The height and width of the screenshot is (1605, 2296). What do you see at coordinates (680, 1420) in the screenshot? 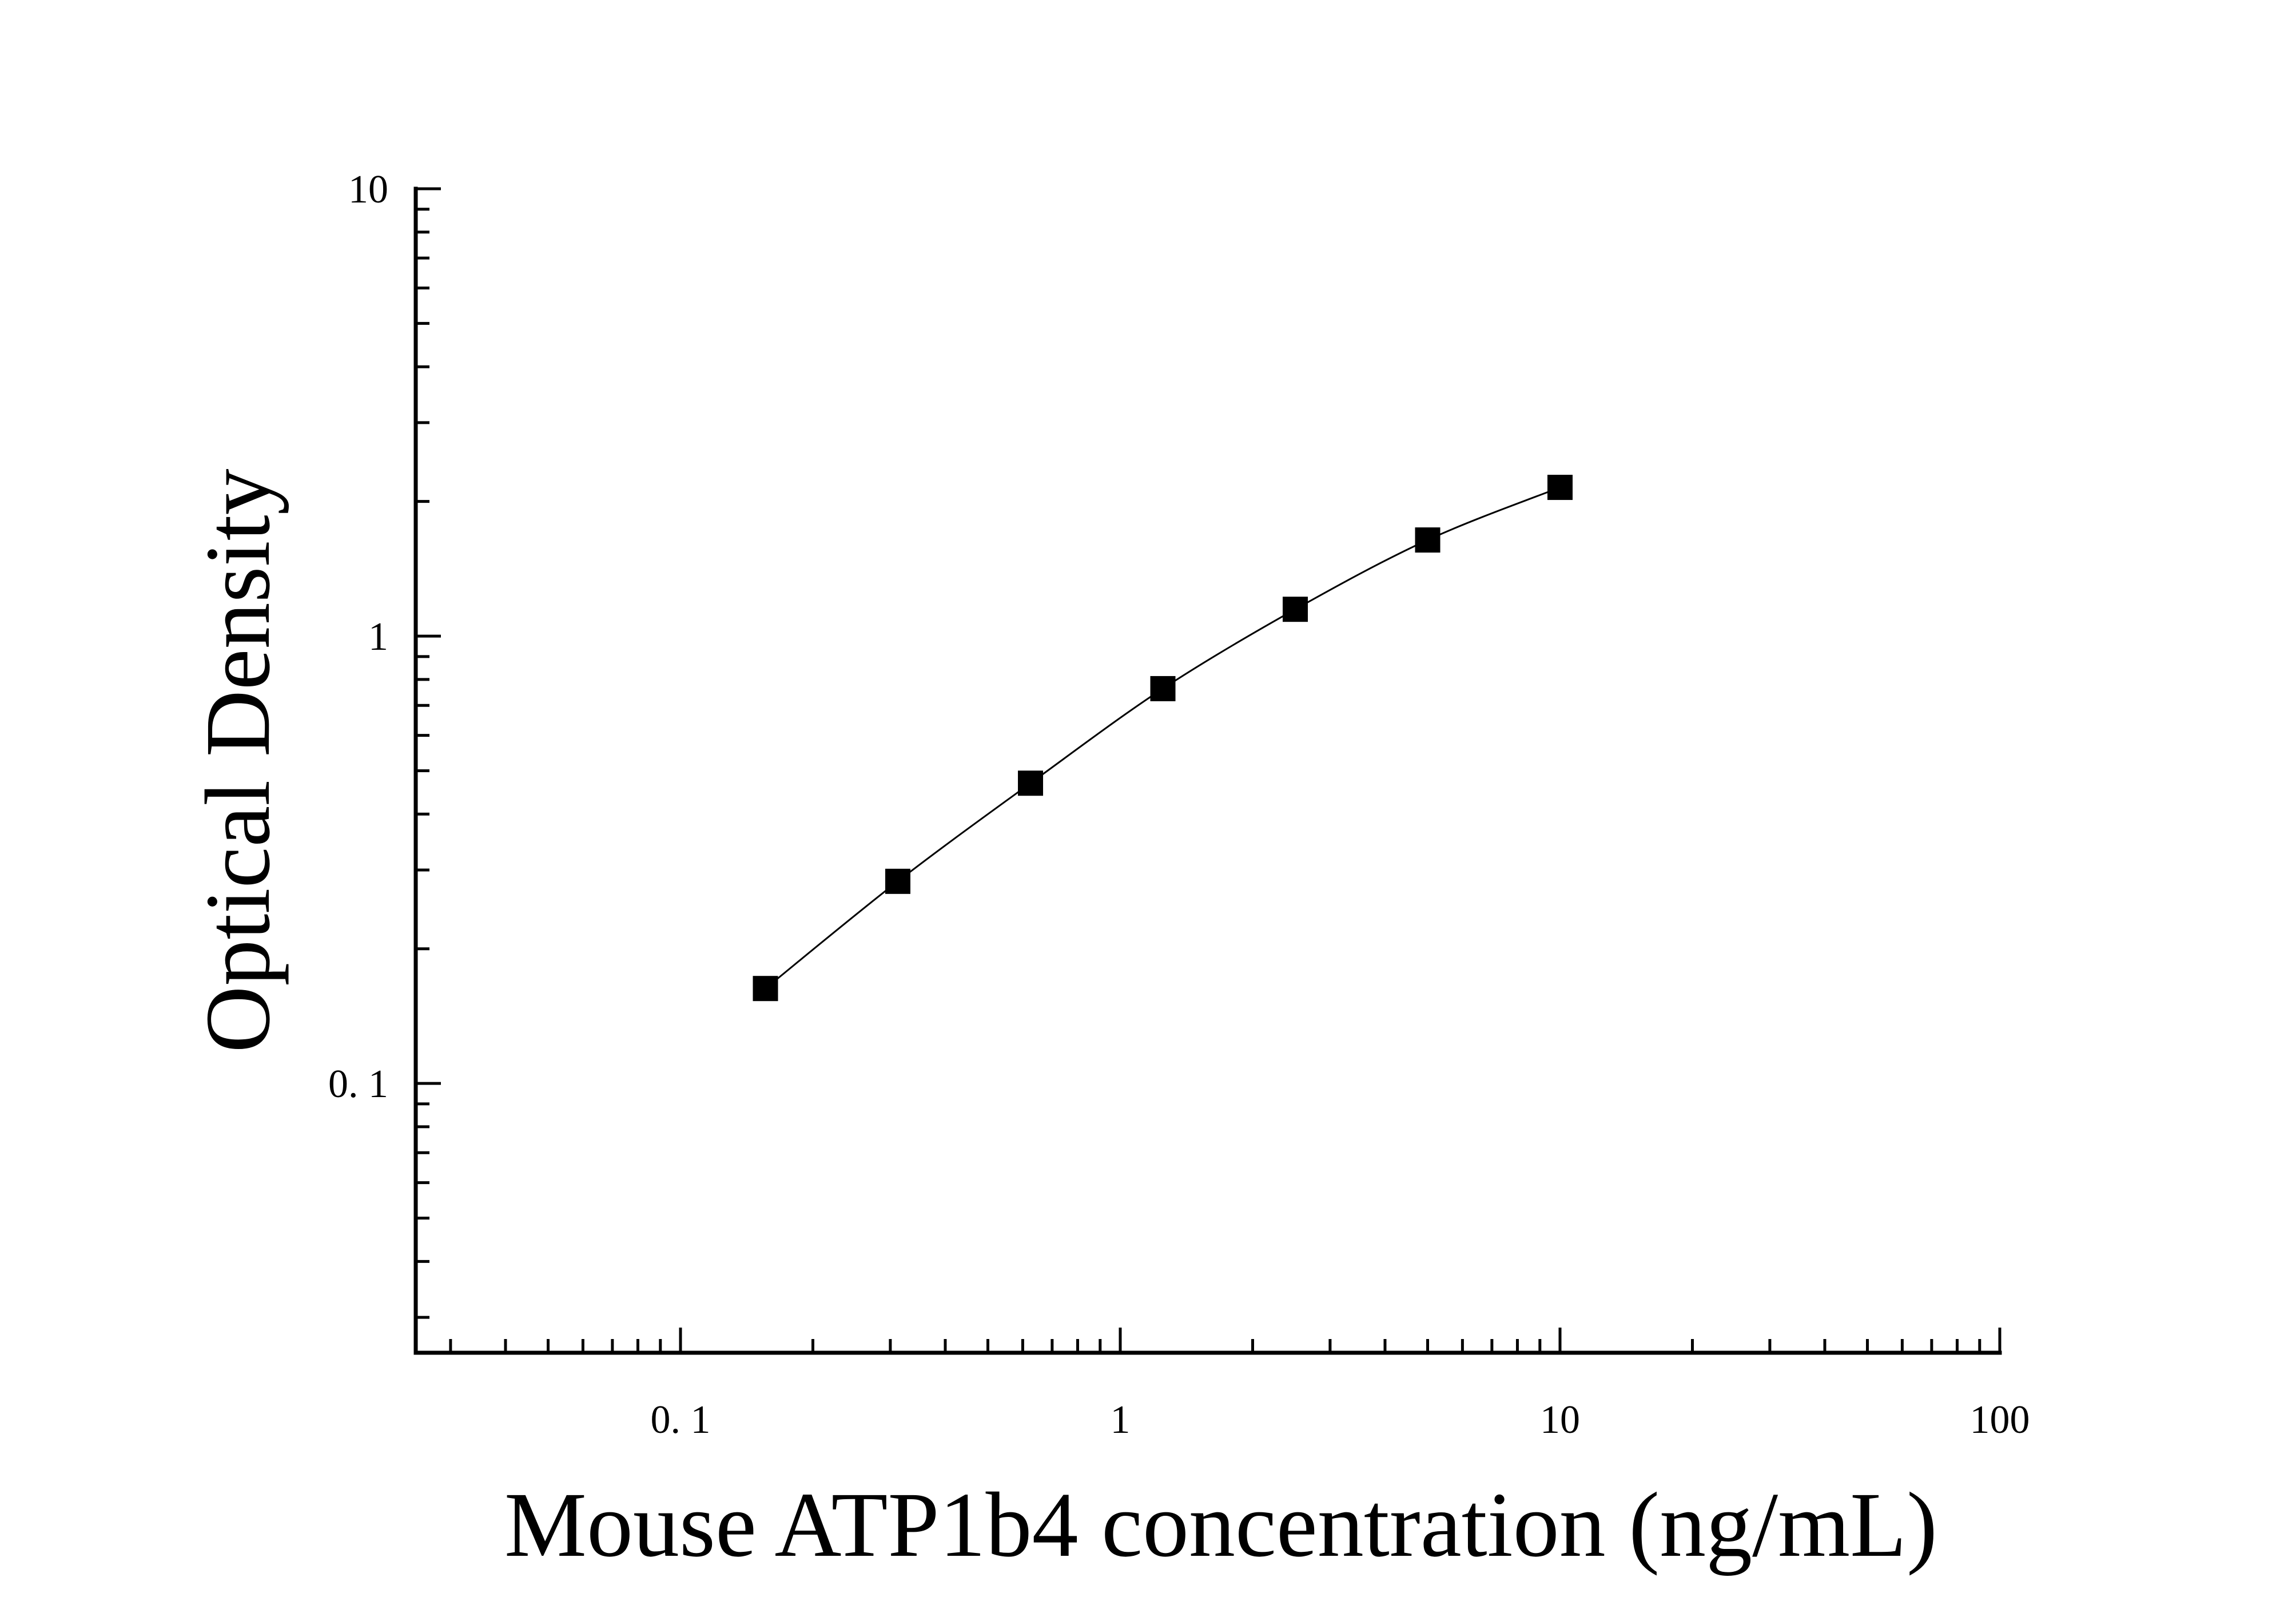
I see `x-tick-label: 0. 1` at bounding box center [680, 1420].